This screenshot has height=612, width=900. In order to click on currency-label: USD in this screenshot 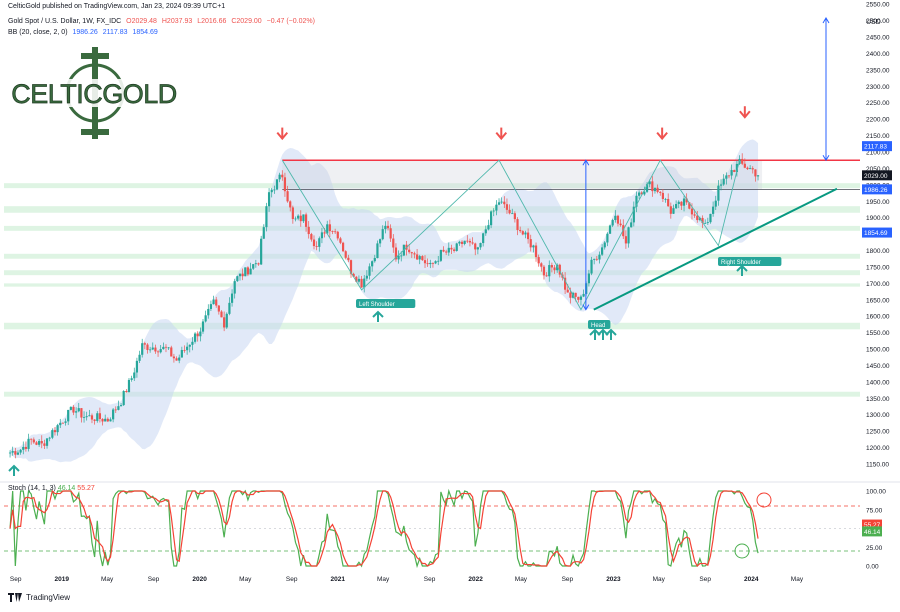, I will do `click(873, 22)`.